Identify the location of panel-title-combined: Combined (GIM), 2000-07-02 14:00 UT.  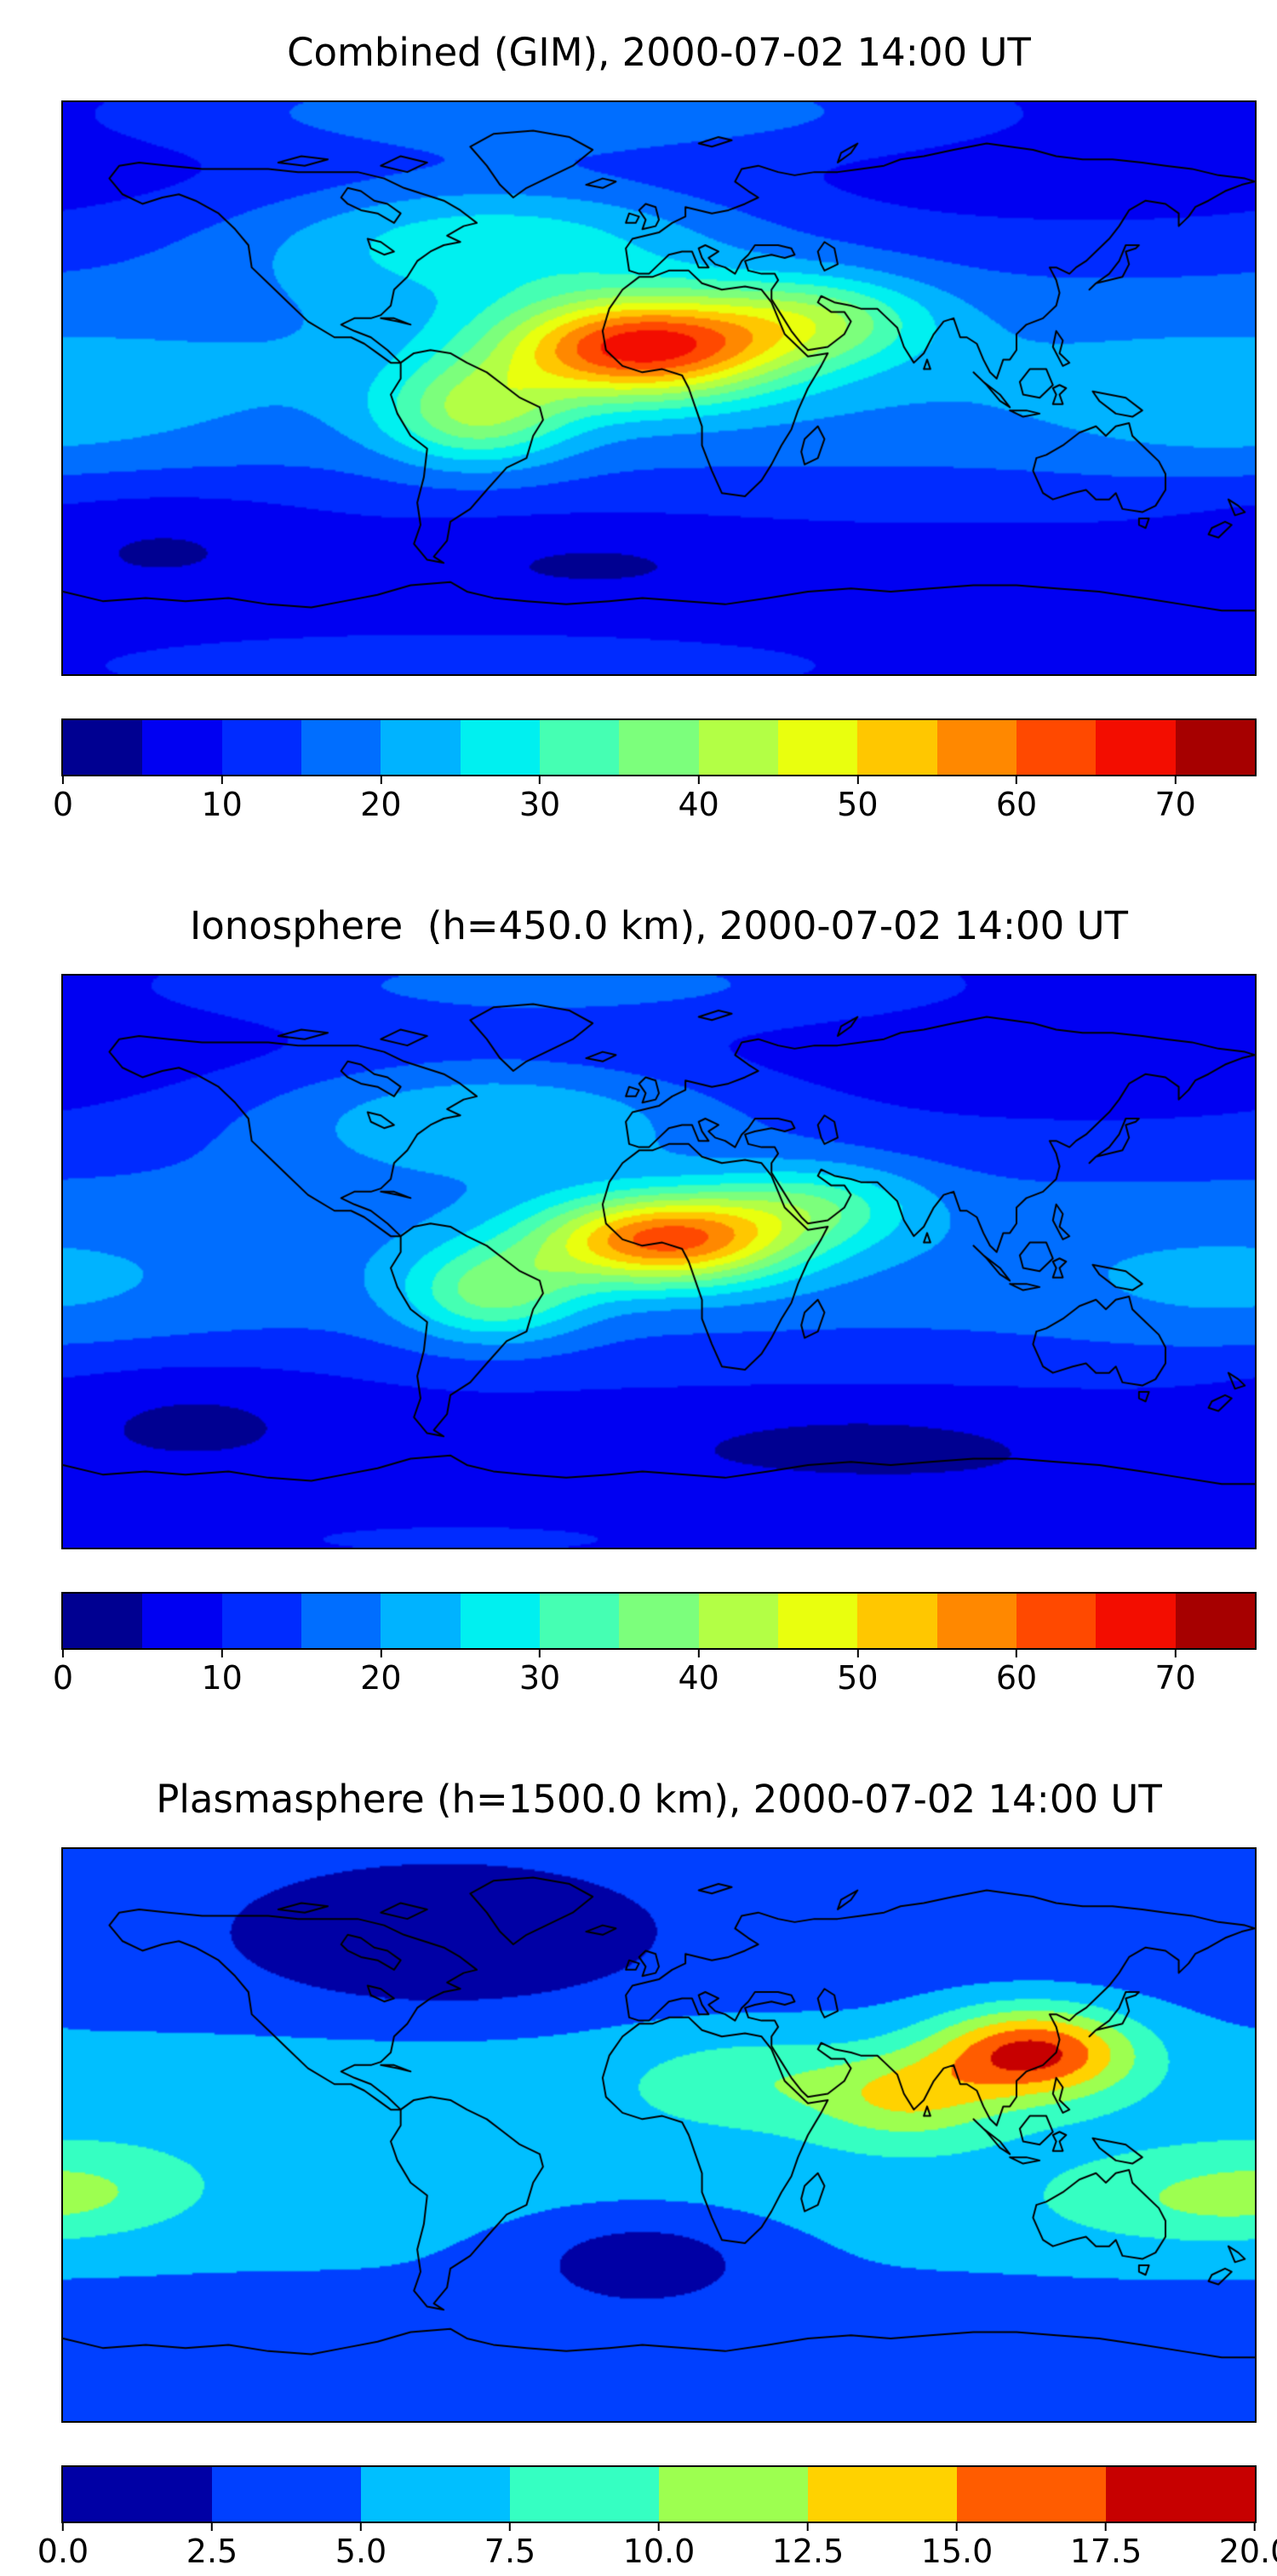
(659, 53).